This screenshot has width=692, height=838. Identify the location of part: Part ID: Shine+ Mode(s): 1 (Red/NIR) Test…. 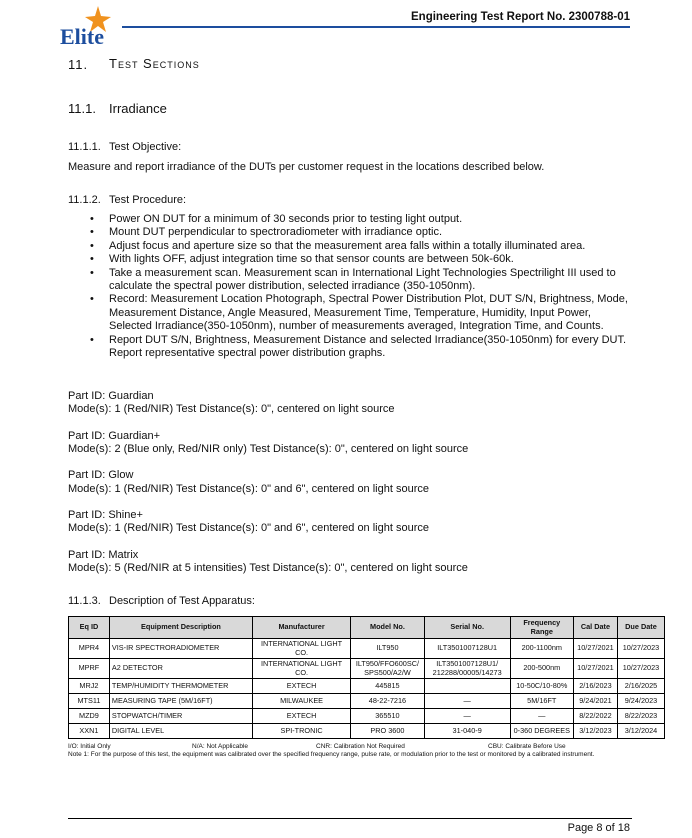
(348, 529).